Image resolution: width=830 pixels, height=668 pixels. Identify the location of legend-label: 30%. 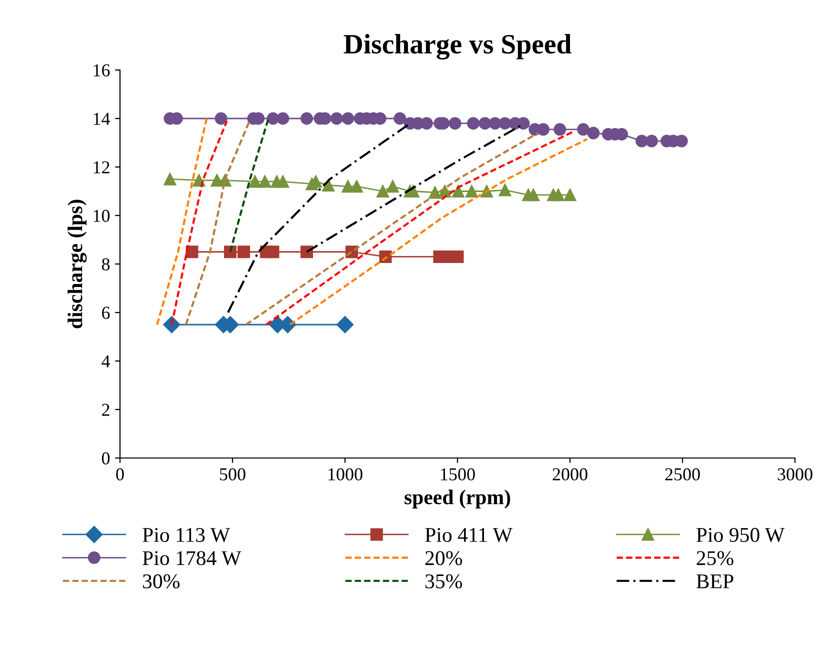
(161, 581).